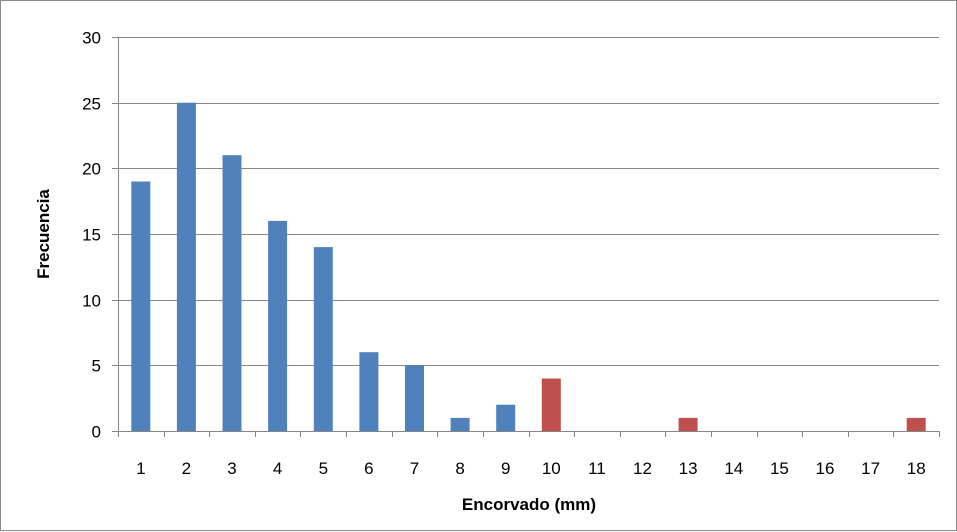 Image resolution: width=957 pixels, height=532 pixels. What do you see at coordinates (43, 234) in the screenshot?
I see `y-axis-title: Frecuencia` at bounding box center [43, 234].